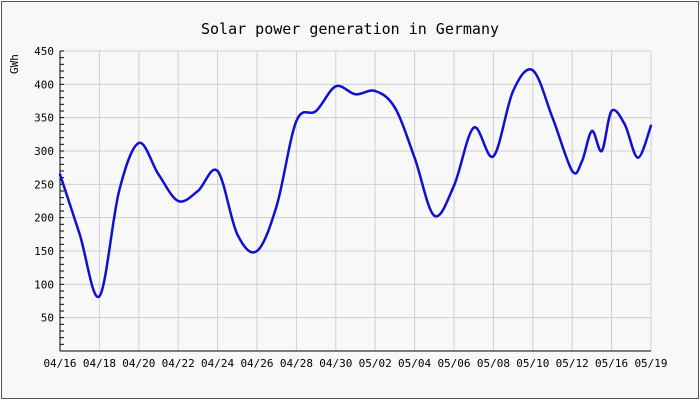  I want to click on x-tick-label: 04/30, so click(335, 363).